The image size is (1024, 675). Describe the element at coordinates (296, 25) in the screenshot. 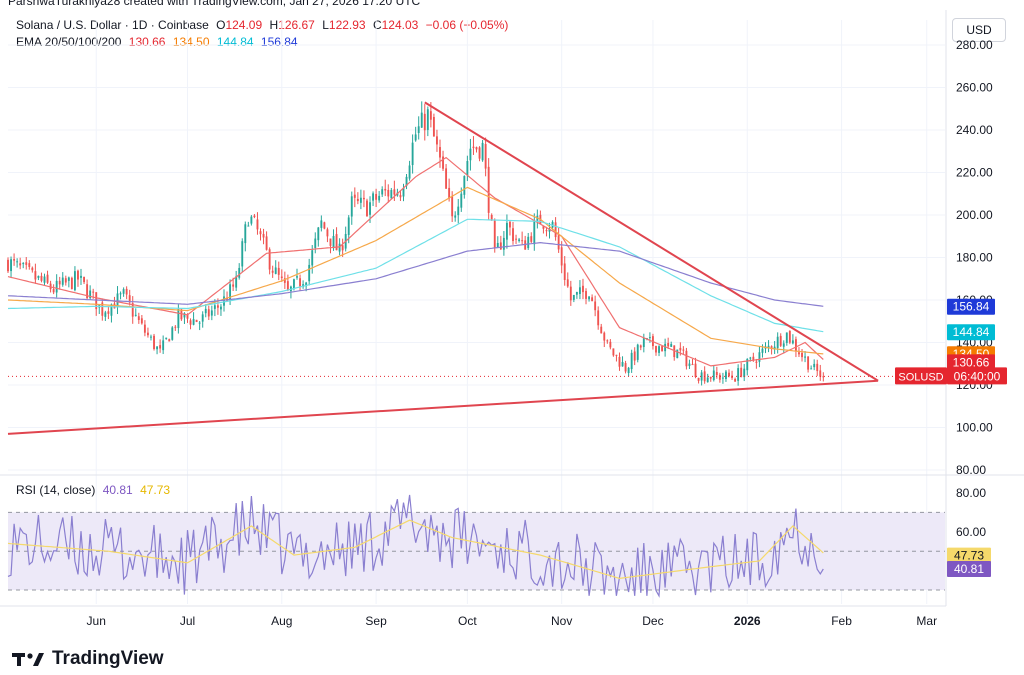

I see `ohlc-high: 126.67` at that location.